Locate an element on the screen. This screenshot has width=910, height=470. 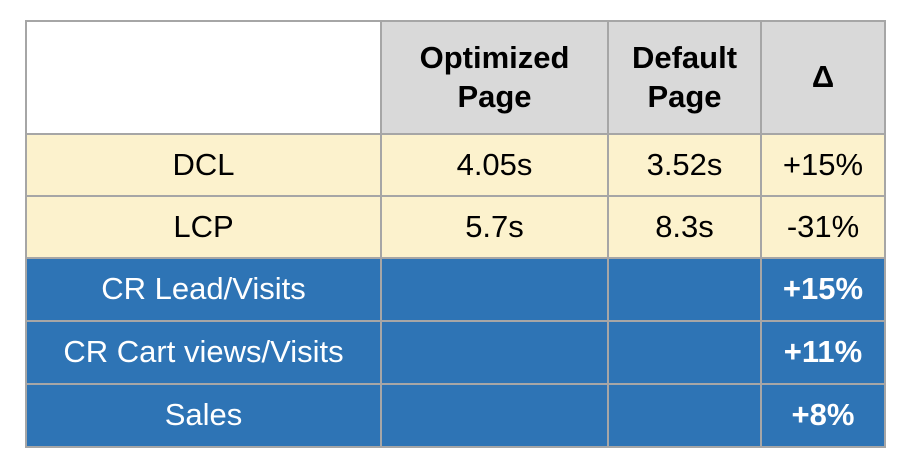
delta-value-cell: +8% is located at coordinates (823, 415).